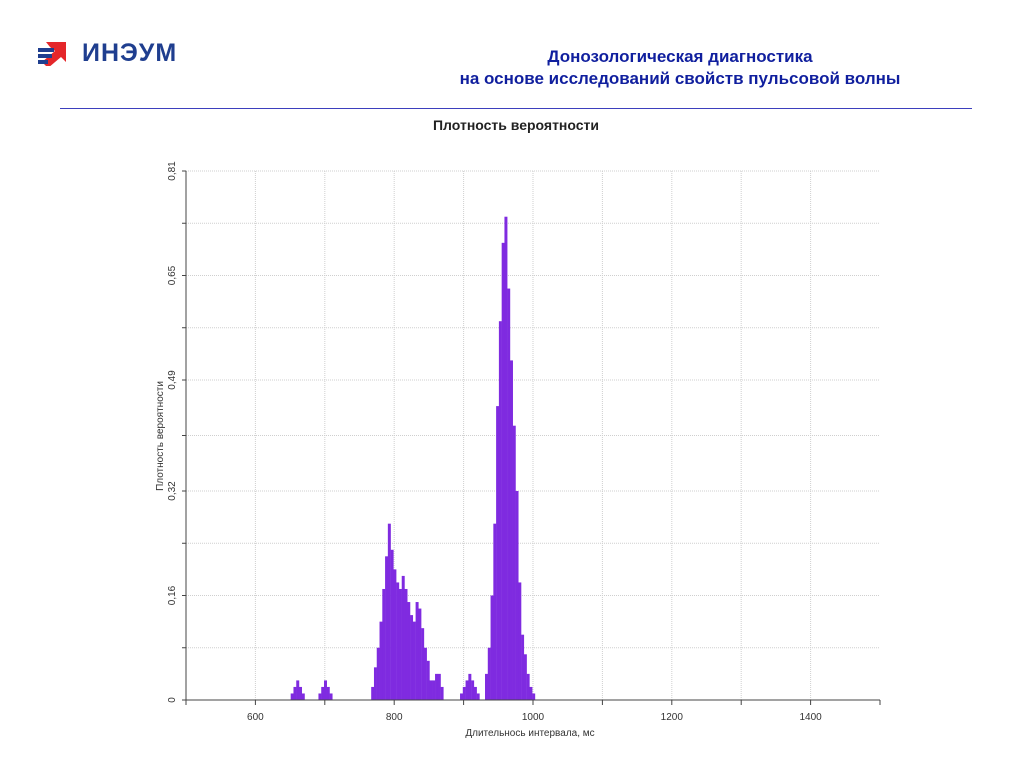  What do you see at coordinates (172, 700) in the screenshot?
I see `y-tick-label: 0` at bounding box center [172, 700].